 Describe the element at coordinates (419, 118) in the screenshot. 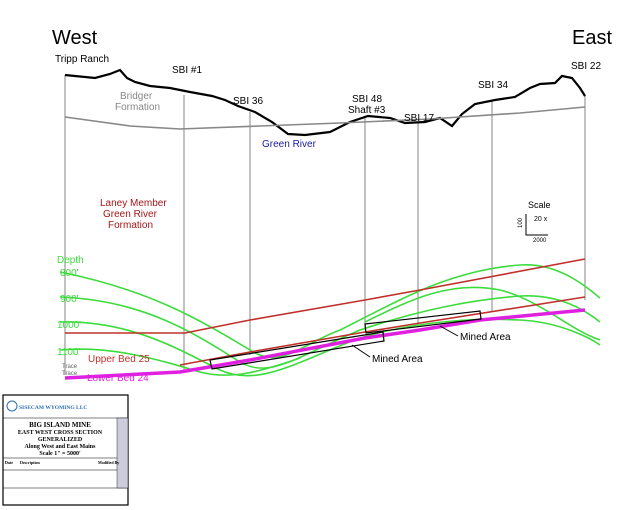

I see `well-label: SBI 17` at that location.